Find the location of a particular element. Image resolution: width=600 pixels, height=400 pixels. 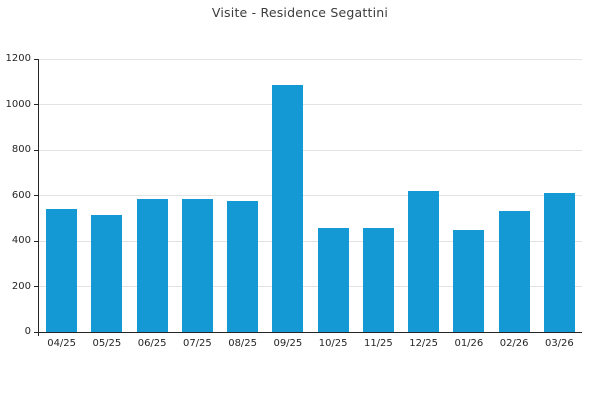

x-tick-label: 08/25 is located at coordinates (243, 343).